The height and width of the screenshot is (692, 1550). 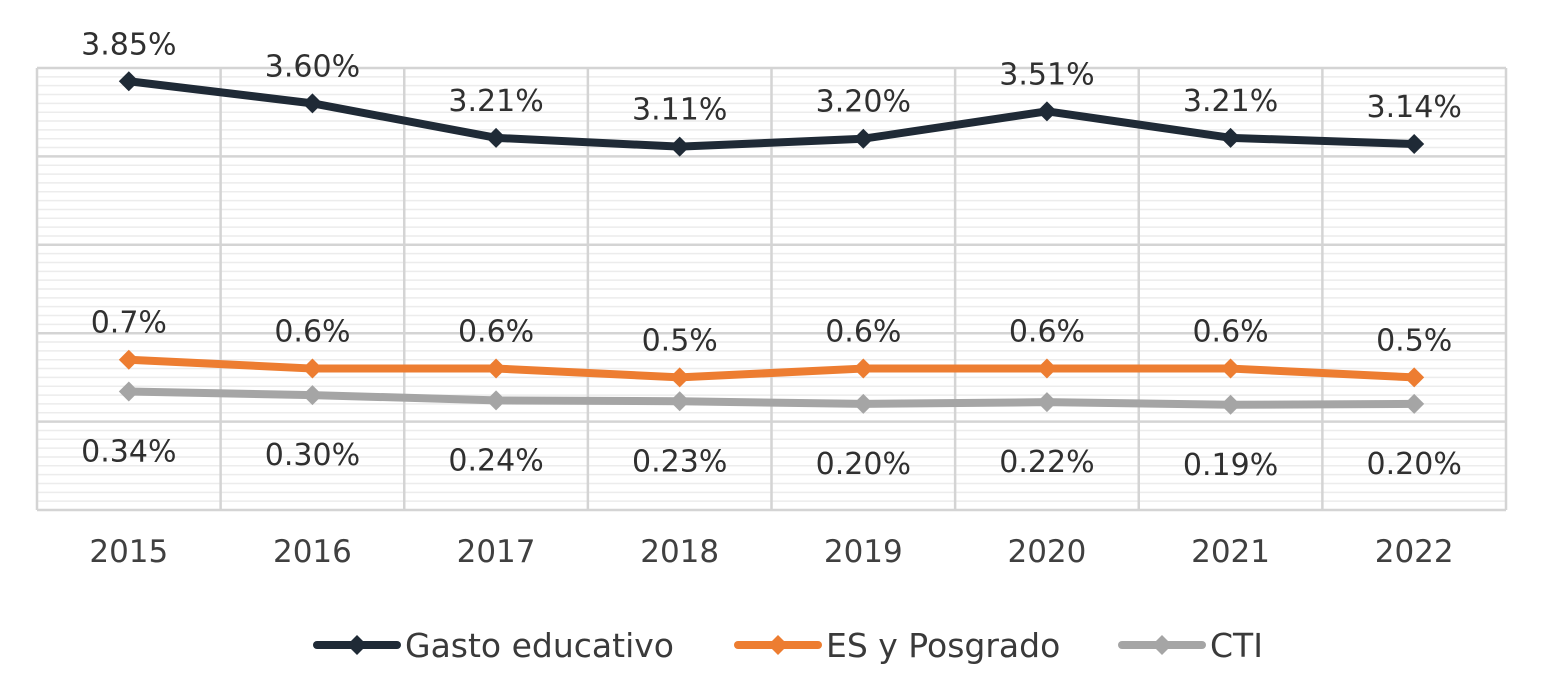 What do you see at coordinates (679, 461) in the screenshot?
I see `data-label: 0.23%` at bounding box center [679, 461].